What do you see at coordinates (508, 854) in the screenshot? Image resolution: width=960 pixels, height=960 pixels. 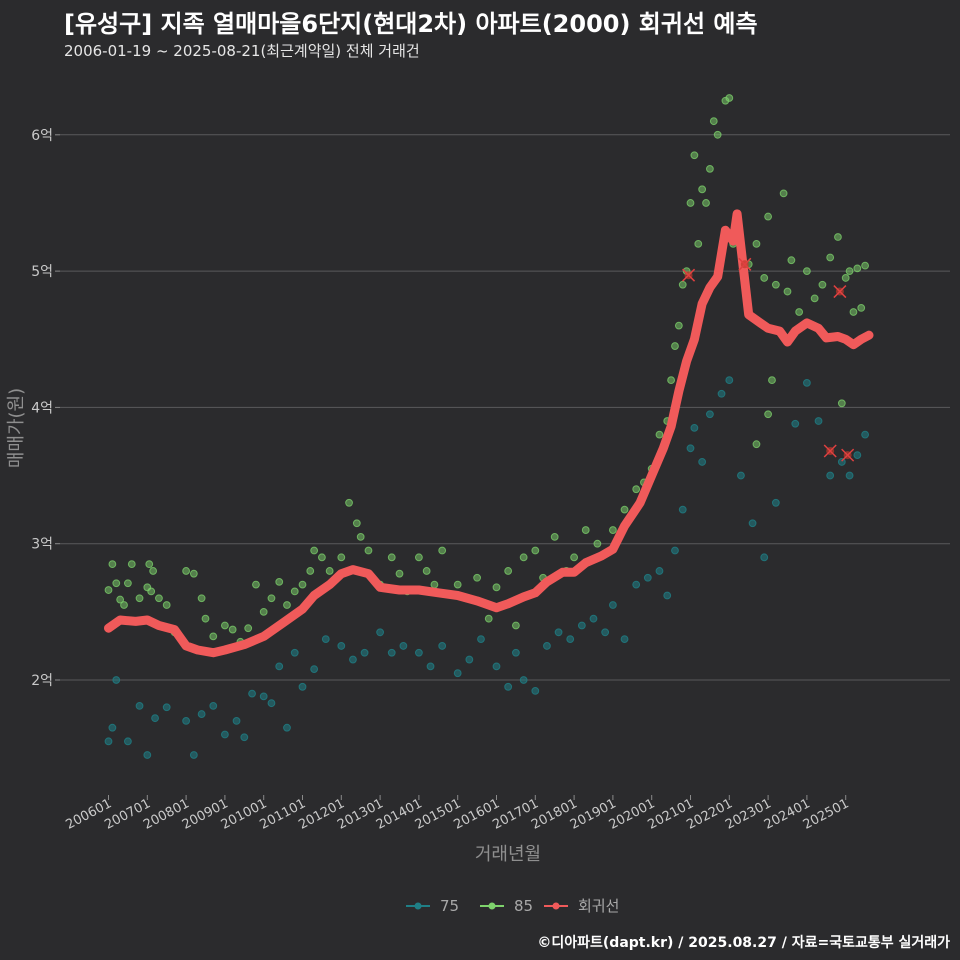 I see `x-axis-label: 거래년월` at bounding box center [508, 854].